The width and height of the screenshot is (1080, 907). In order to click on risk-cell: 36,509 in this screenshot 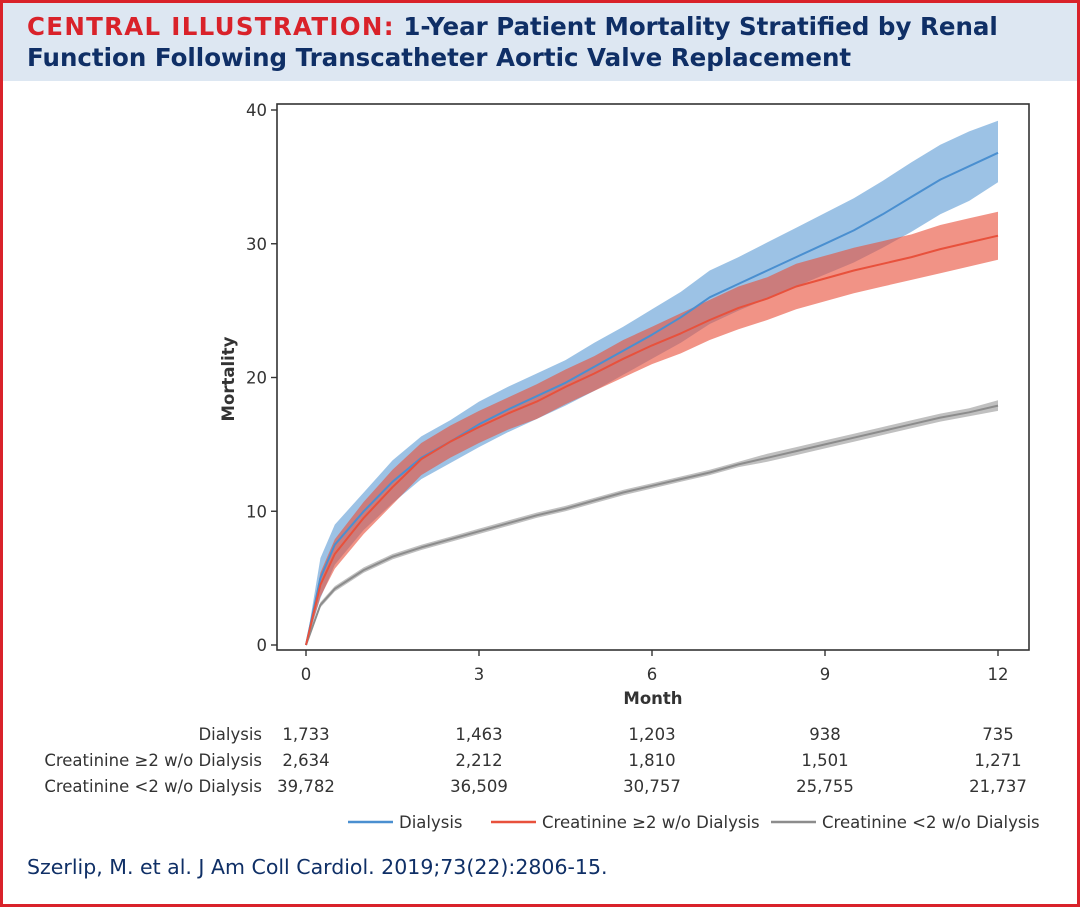, I will do `click(479, 786)`.